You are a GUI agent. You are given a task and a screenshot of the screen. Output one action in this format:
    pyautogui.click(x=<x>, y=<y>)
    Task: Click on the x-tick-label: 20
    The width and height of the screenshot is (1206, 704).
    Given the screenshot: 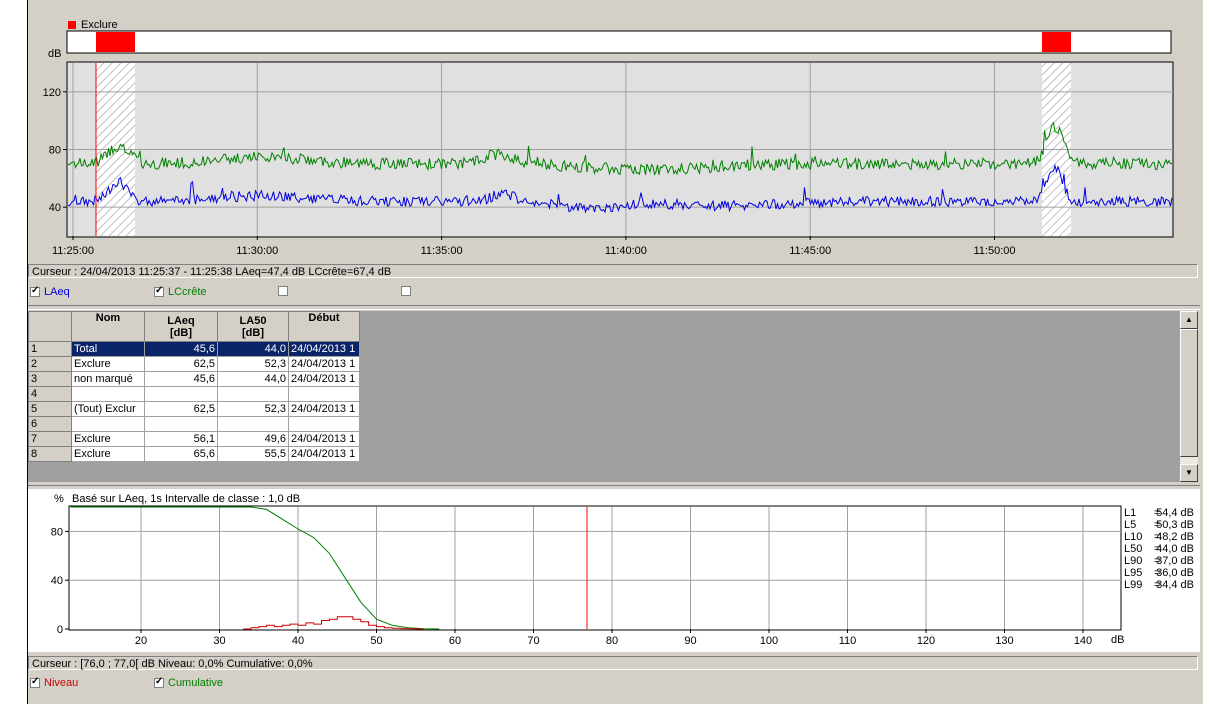 What is the action you would take?
    pyautogui.click(x=141, y=641)
    